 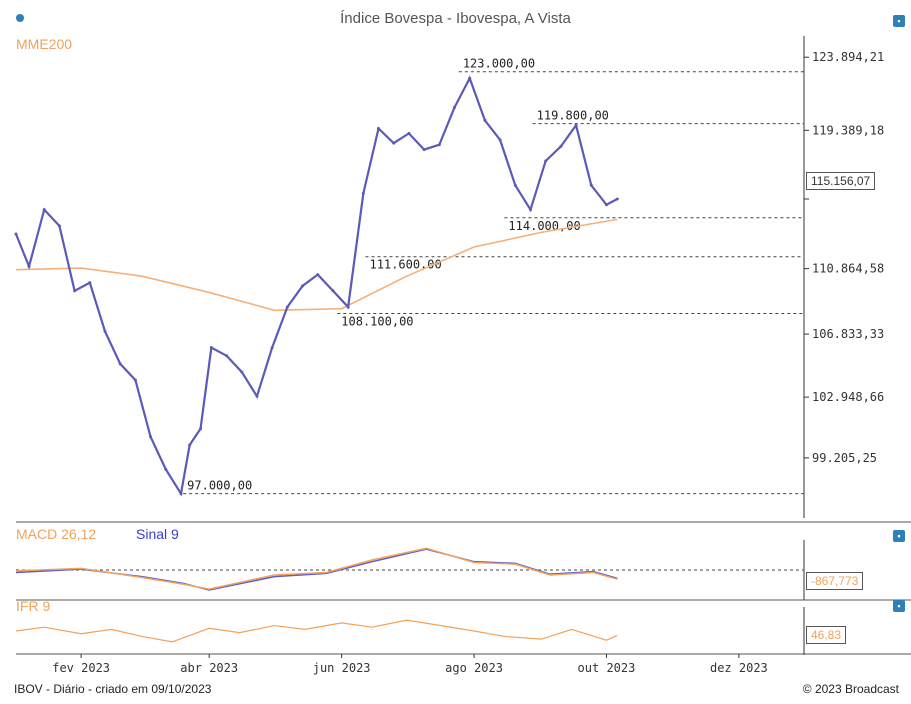 What do you see at coordinates (33, 606) in the screenshot?
I see `legend-ifr: IFR 9` at bounding box center [33, 606].